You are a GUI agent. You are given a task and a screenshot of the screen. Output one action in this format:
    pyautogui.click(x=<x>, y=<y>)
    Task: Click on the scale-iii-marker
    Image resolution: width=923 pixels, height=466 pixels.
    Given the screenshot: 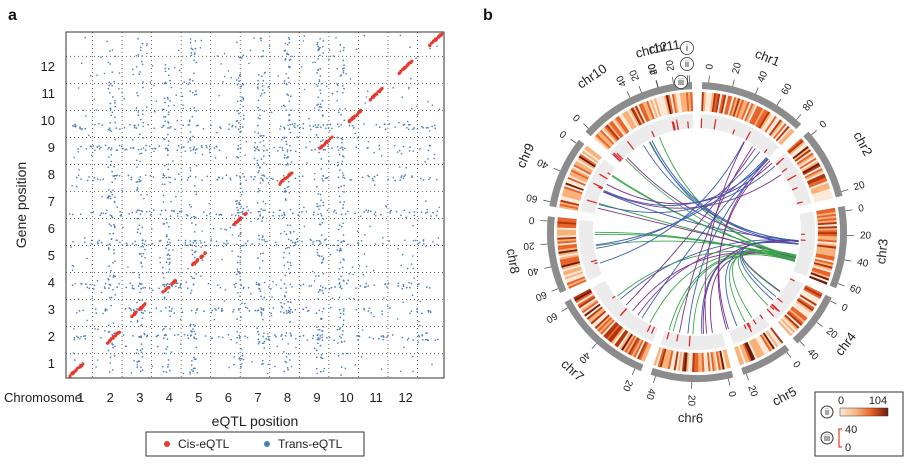 What is the action you would take?
    pyautogui.click(x=827, y=438)
    